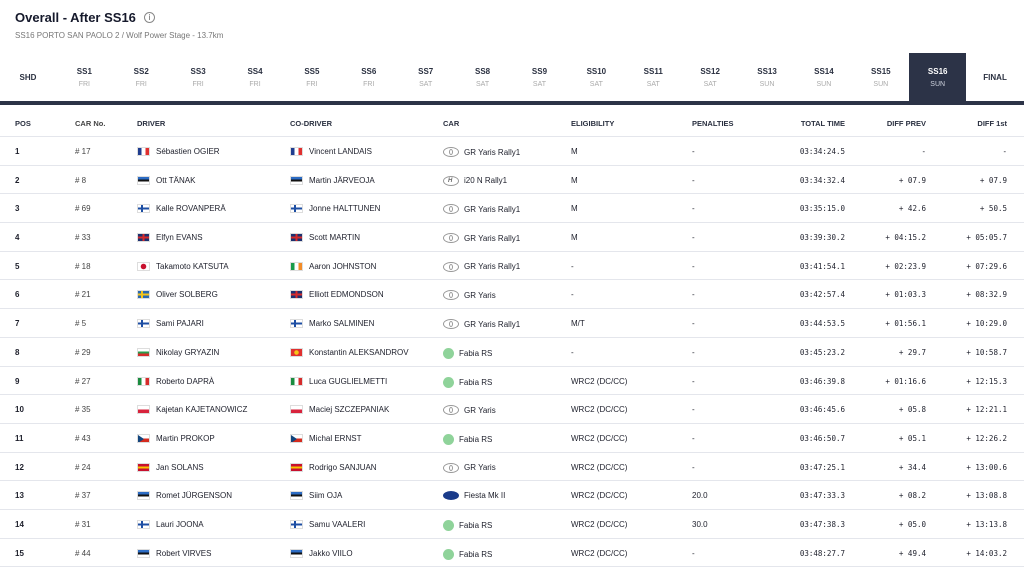 Image resolution: width=1024 pixels, height=569 pixels. I want to click on driver-cell: Takamoto KATSUTA, so click(183, 266).